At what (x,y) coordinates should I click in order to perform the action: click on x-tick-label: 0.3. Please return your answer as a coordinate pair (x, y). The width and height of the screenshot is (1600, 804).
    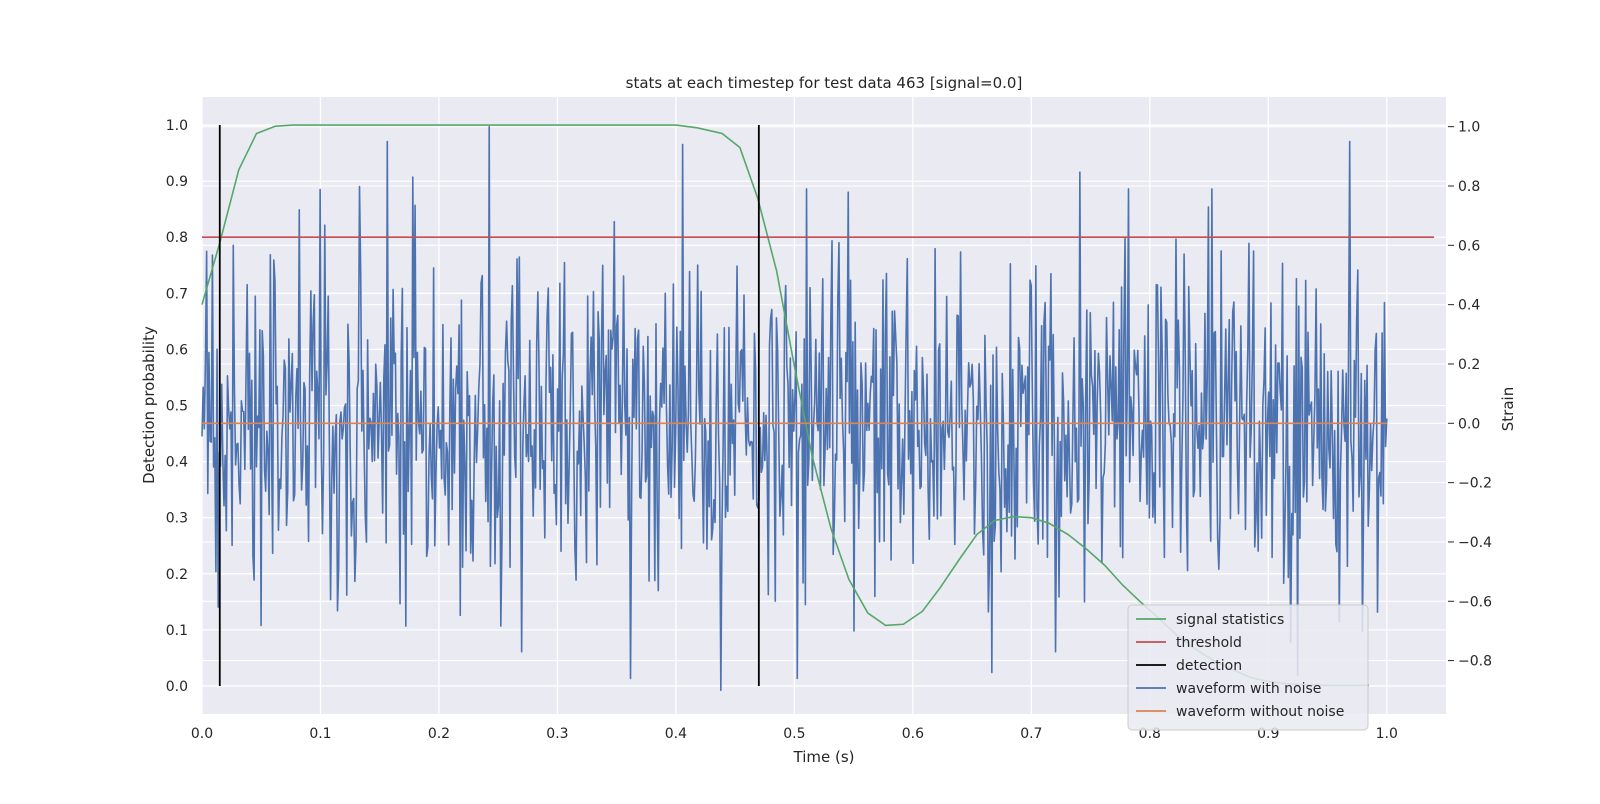
    Looking at the image, I should click on (557, 734).